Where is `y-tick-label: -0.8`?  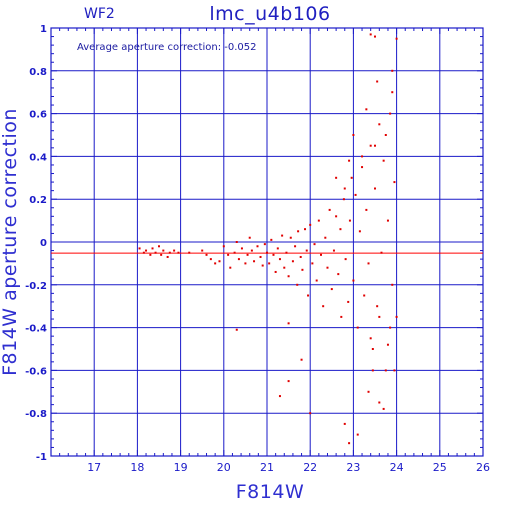 y-tick-label: -0.8 is located at coordinates (36, 414).